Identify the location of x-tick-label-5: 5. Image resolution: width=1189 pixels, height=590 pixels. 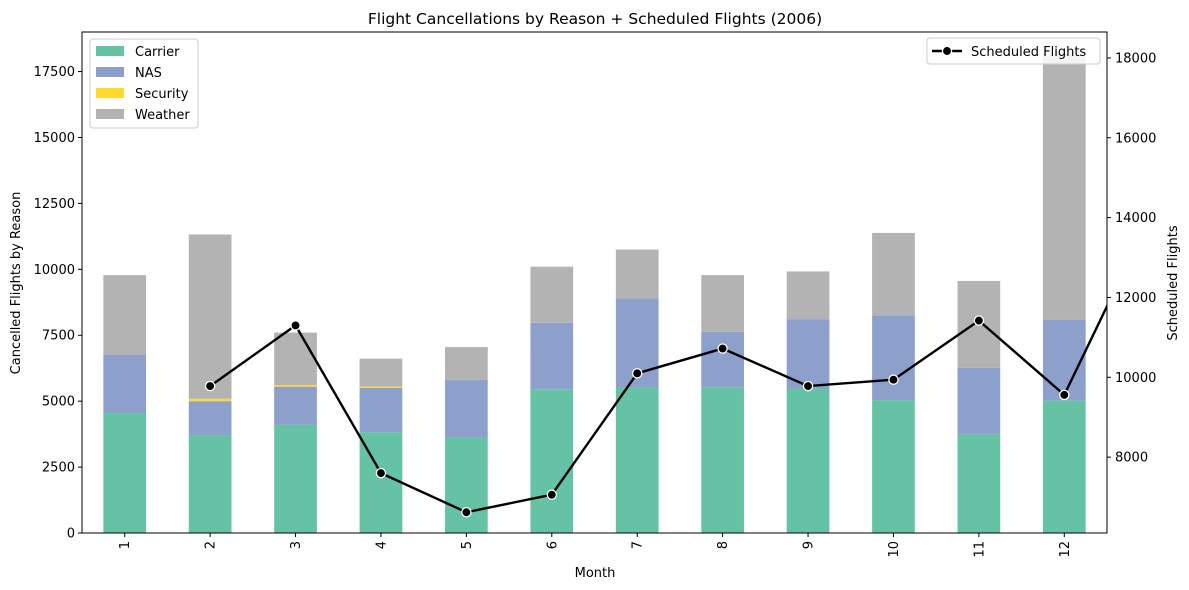
(467, 545).